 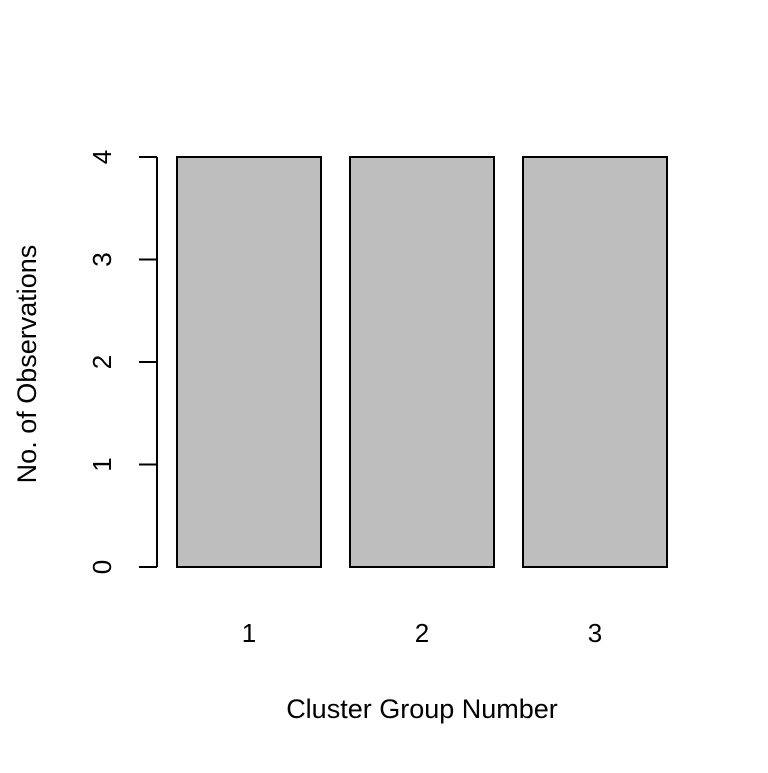 I want to click on y-axis: 0 1 2 3 4, so click(x=122, y=362).